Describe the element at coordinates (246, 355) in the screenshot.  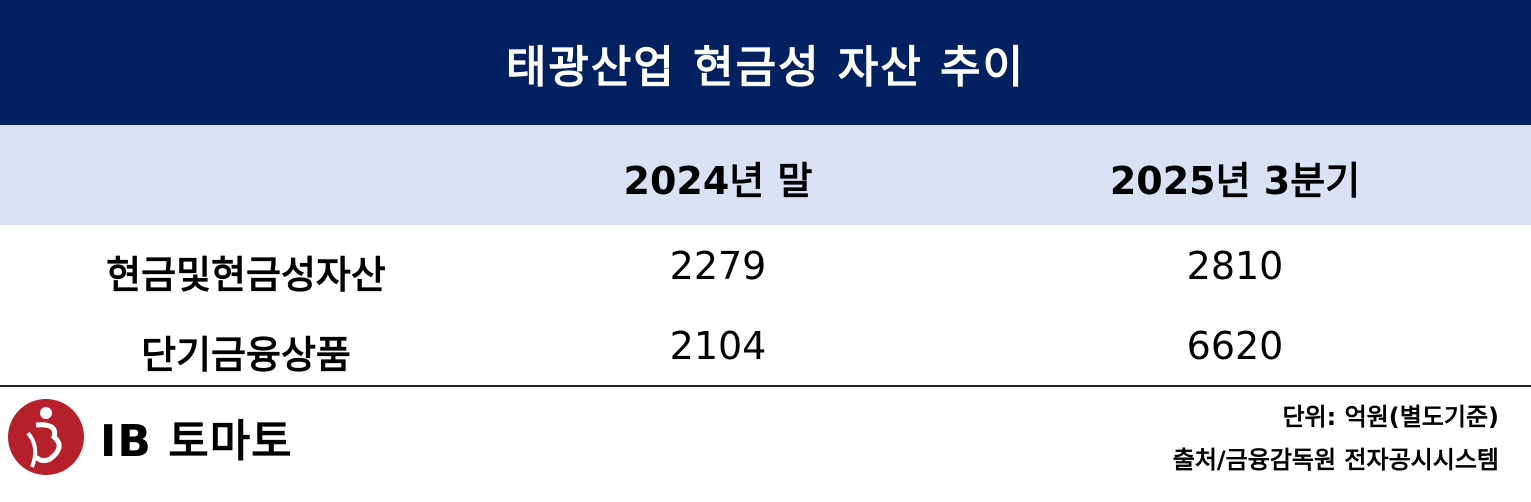
I see `row-label-short-term: 단기금융상품` at that location.